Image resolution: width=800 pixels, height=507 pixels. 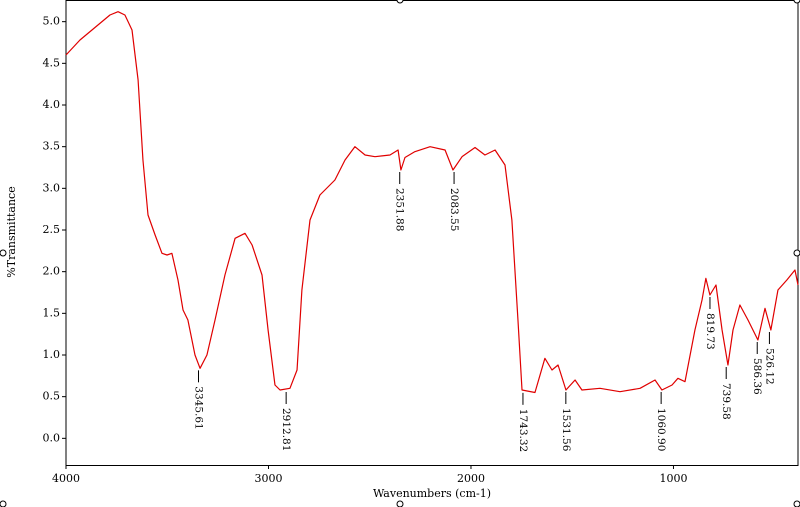 I want to click on peak-label: 1531.56, so click(x=566, y=430).